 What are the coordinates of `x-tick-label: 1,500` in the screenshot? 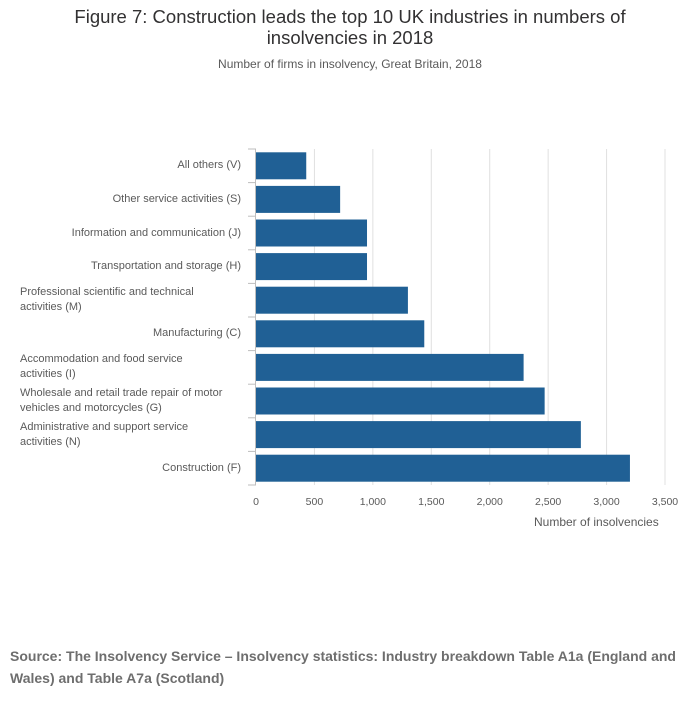 It's located at (431, 502).